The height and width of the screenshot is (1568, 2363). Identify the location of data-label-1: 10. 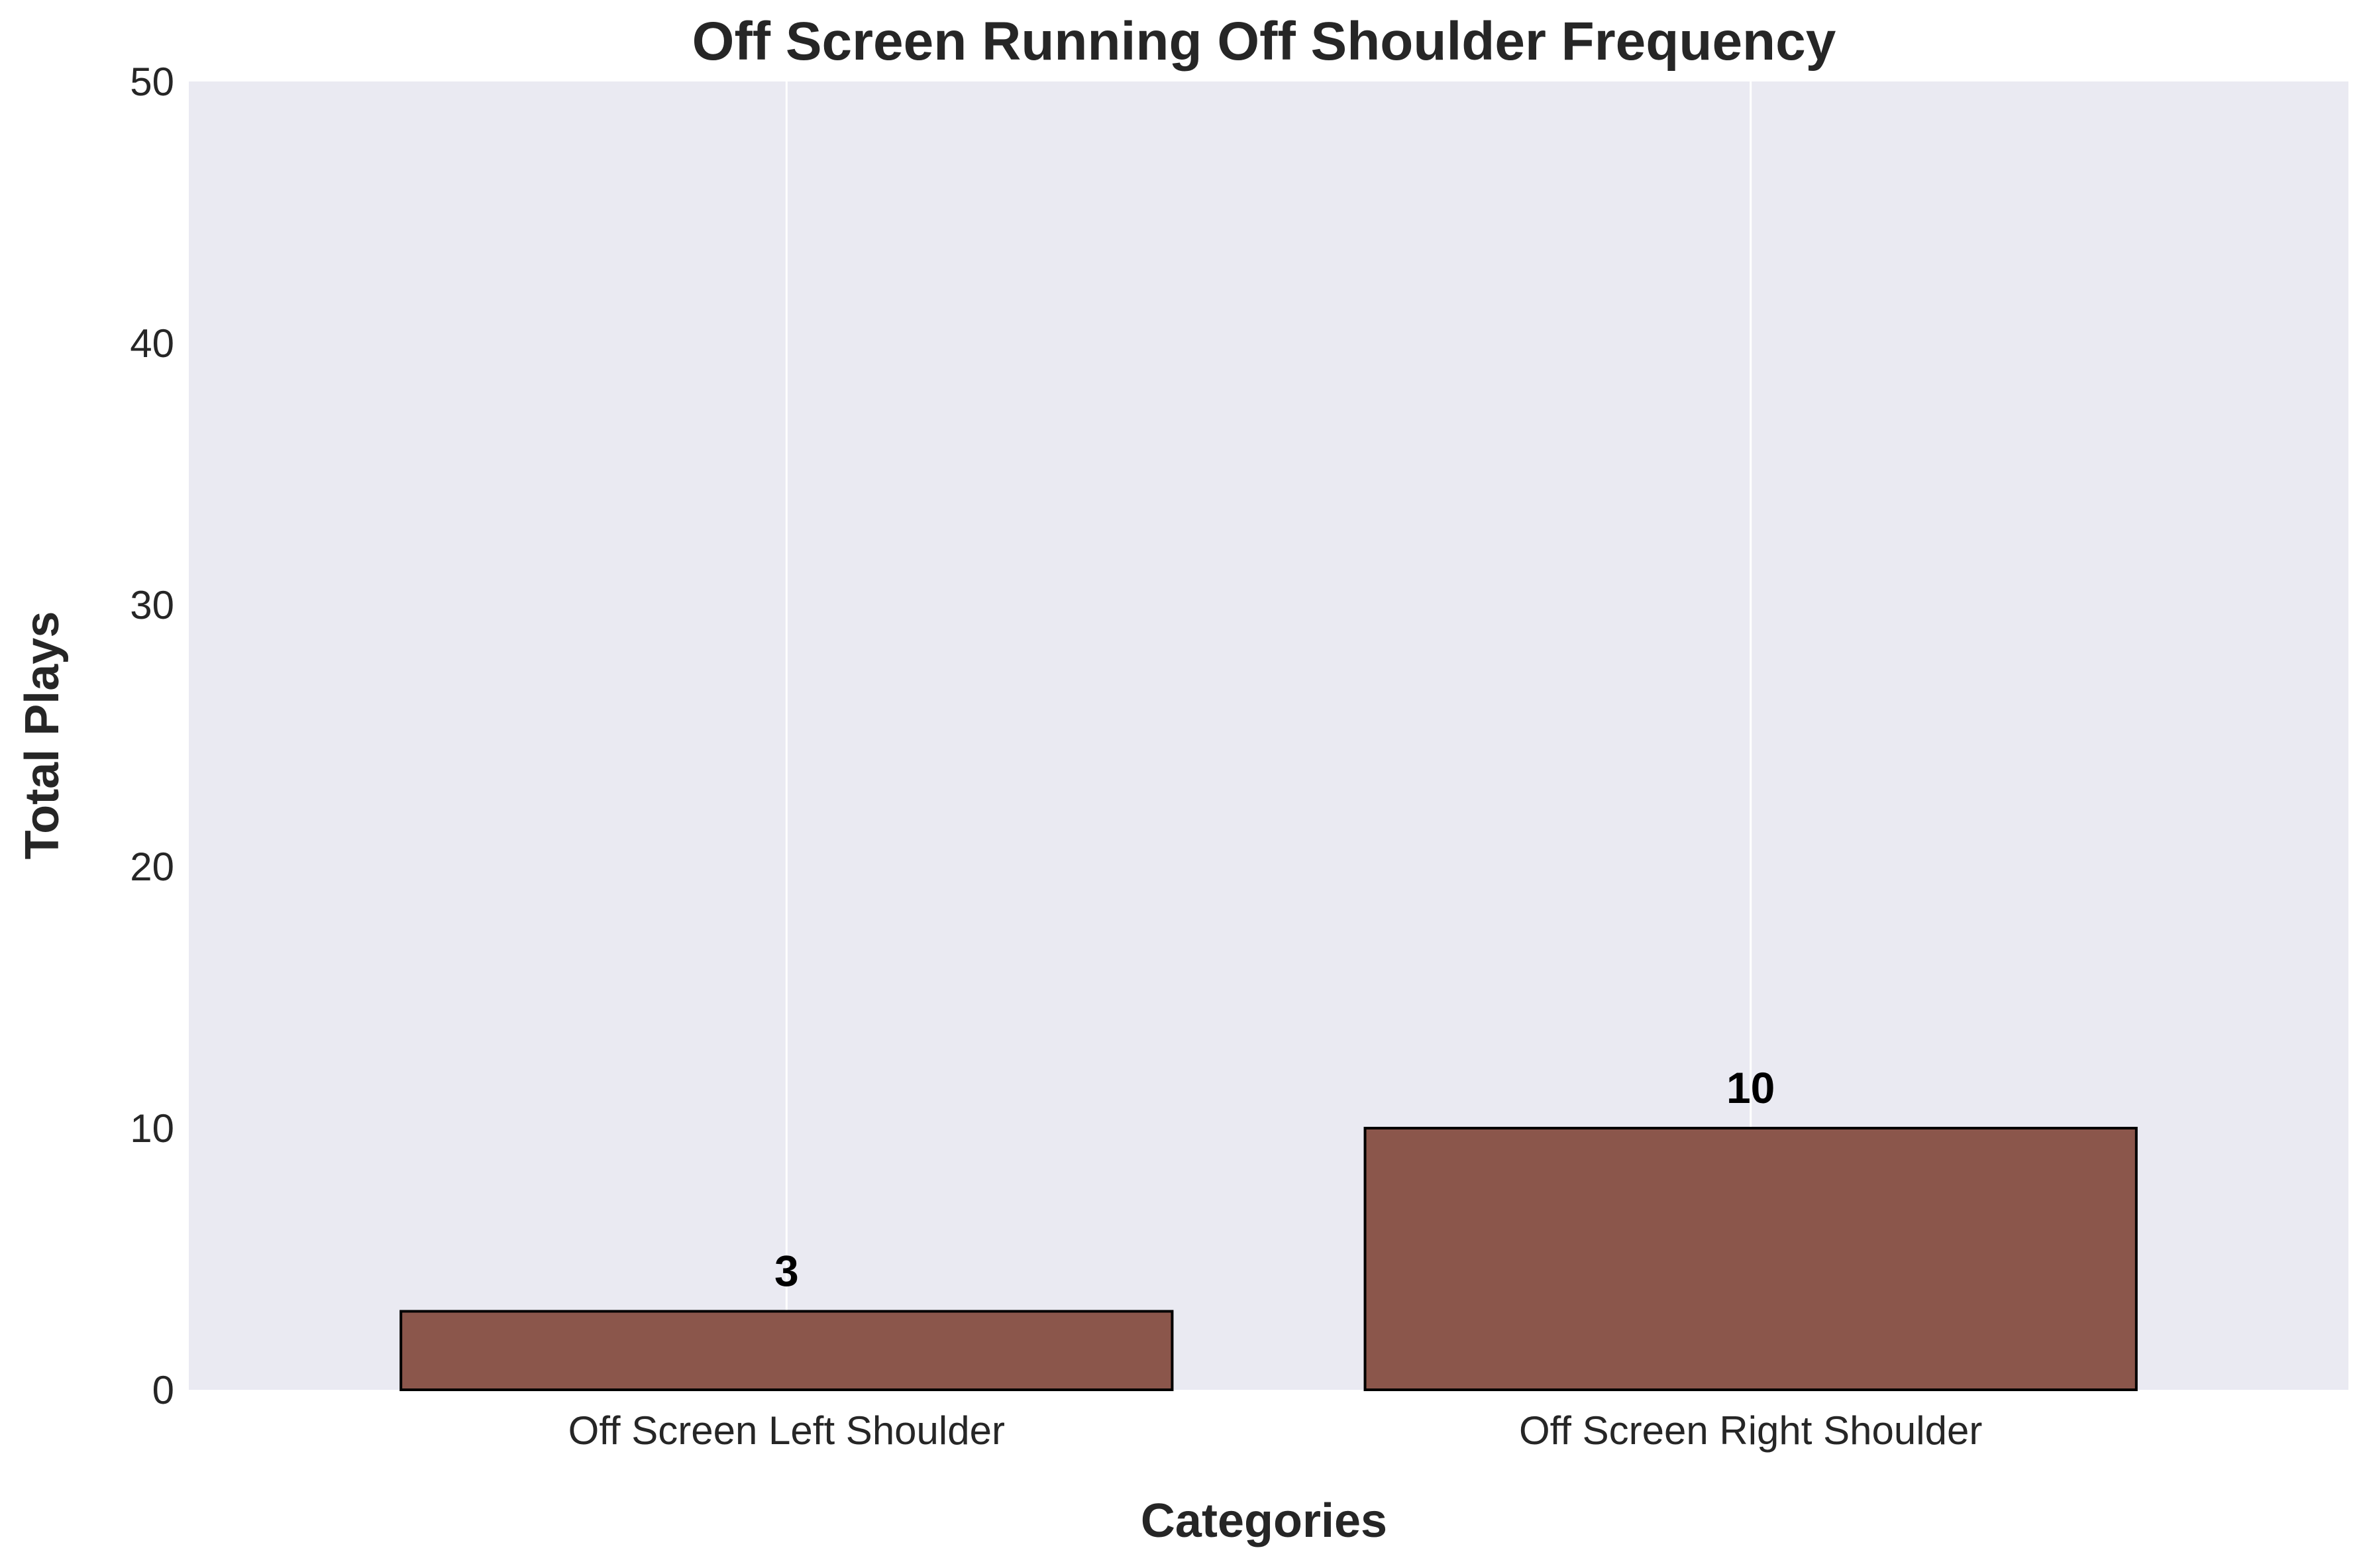
(1750, 1087).